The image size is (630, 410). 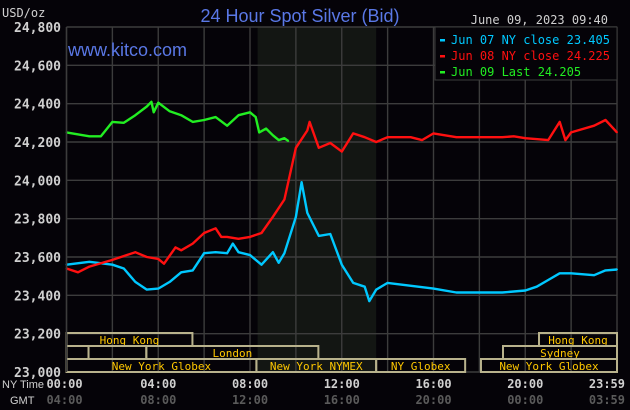 What do you see at coordinates (37, 66) in the screenshot?
I see `y-tick-label: 24,600` at bounding box center [37, 66].